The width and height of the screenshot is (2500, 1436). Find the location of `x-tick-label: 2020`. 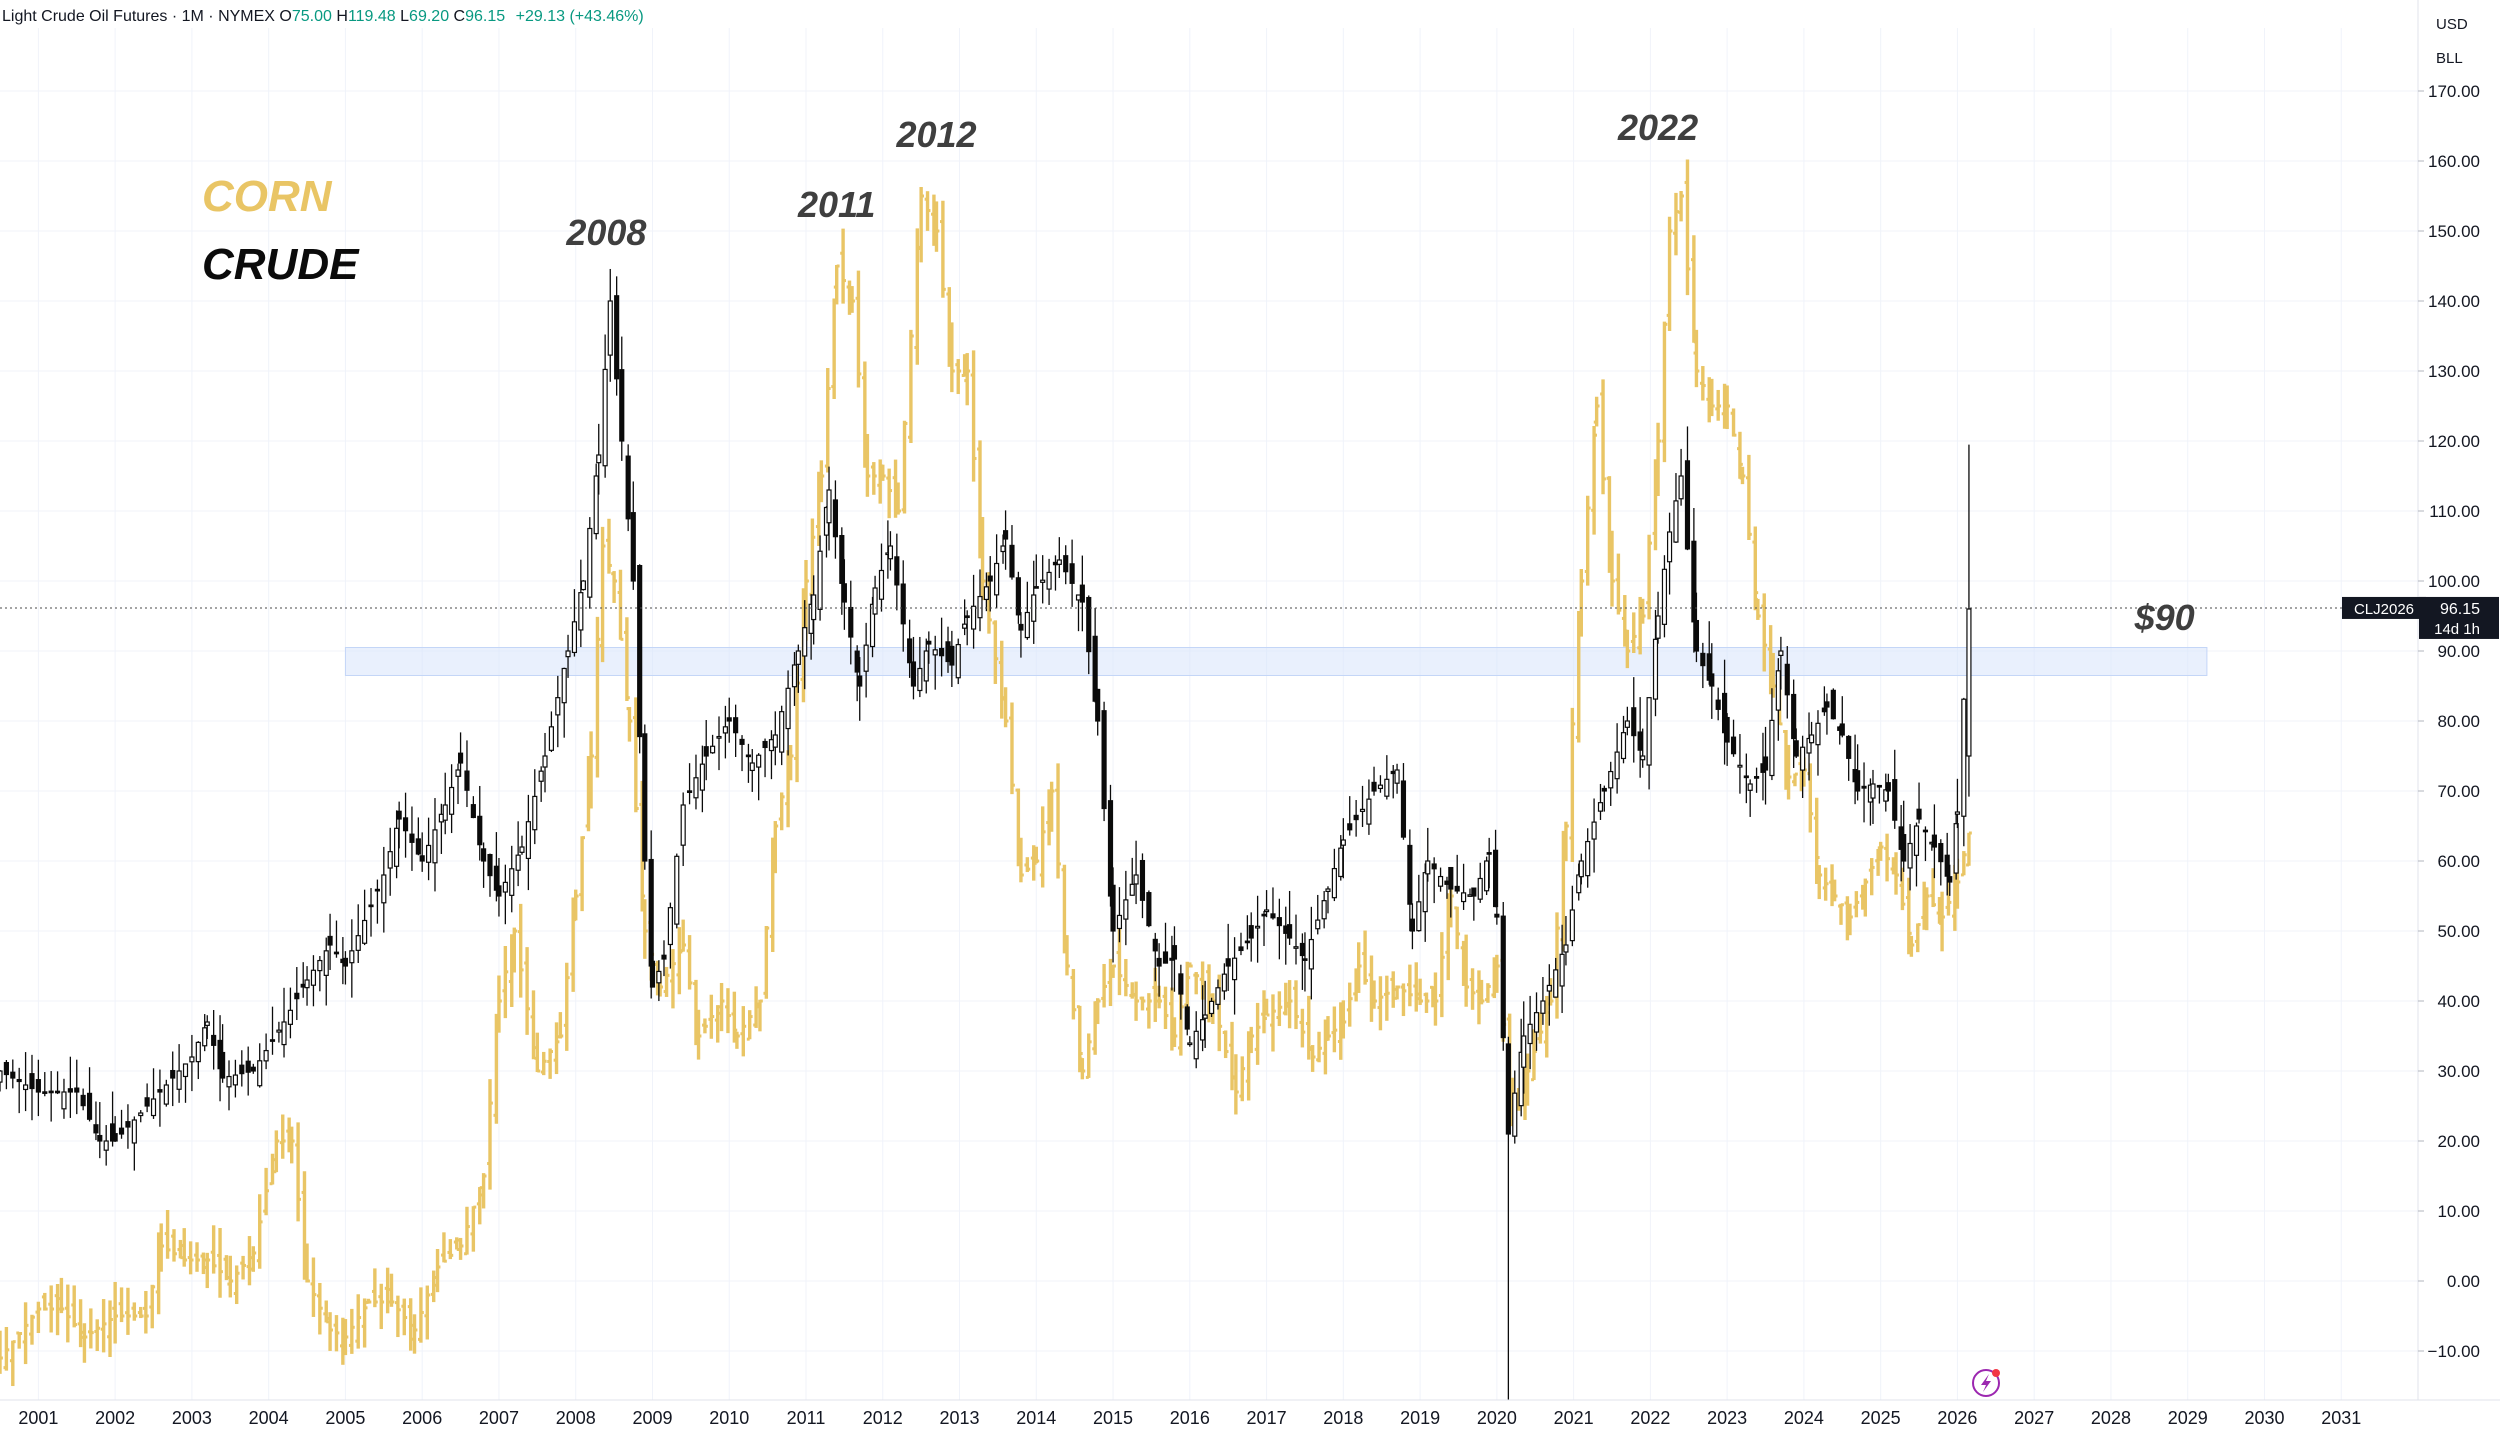

x-tick-label: 2020 is located at coordinates (1497, 1418).